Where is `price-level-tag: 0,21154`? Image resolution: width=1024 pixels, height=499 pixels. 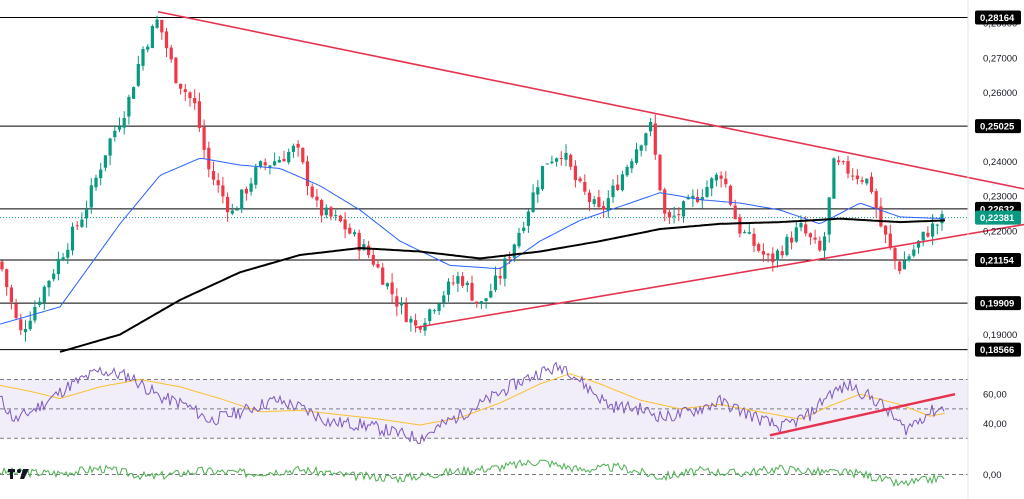
price-level-tag: 0,21154 is located at coordinates (998, 260).